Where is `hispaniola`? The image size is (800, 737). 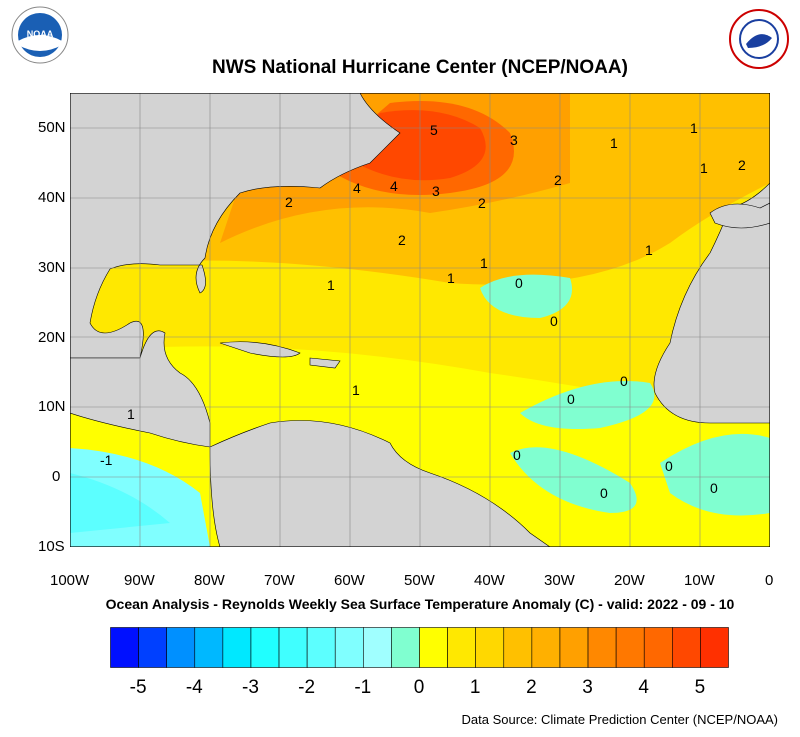
hispaniola is located at coordinates (325, 363).